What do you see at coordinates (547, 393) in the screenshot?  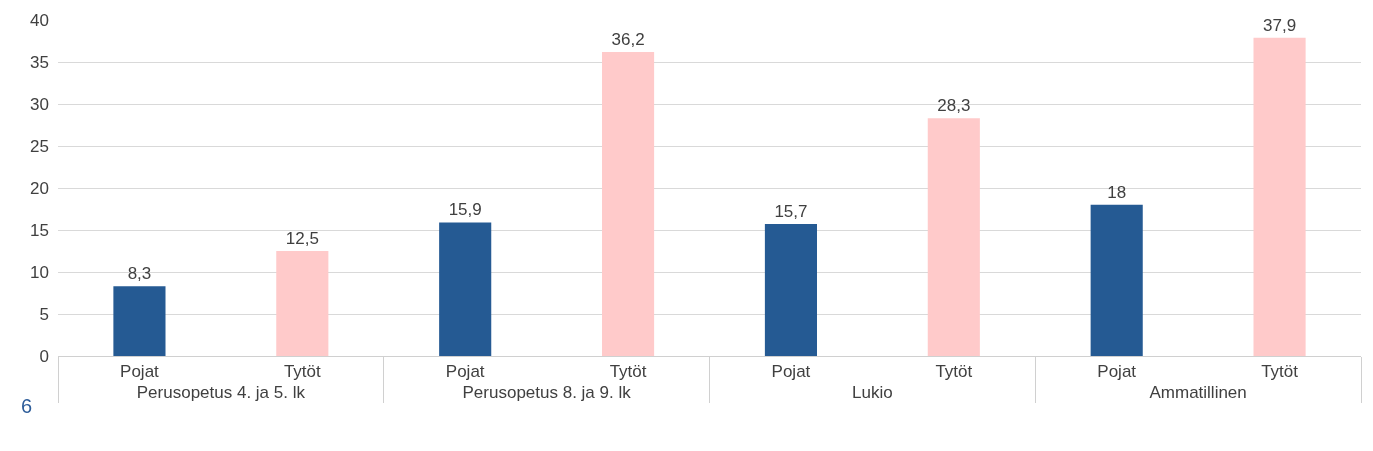 I see `x-tick-label: Perusopetus 8. ja 9. lk` at bounding box center [547, 393].